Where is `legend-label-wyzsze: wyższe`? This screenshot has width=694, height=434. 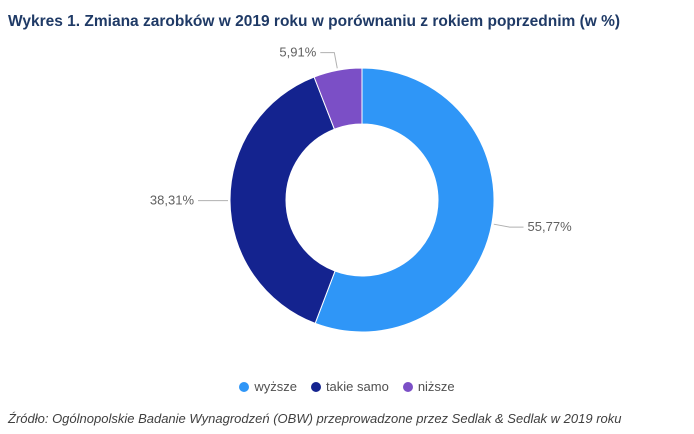
legend-label-wyzsze: wyższe is located at coordinates (275, 386).